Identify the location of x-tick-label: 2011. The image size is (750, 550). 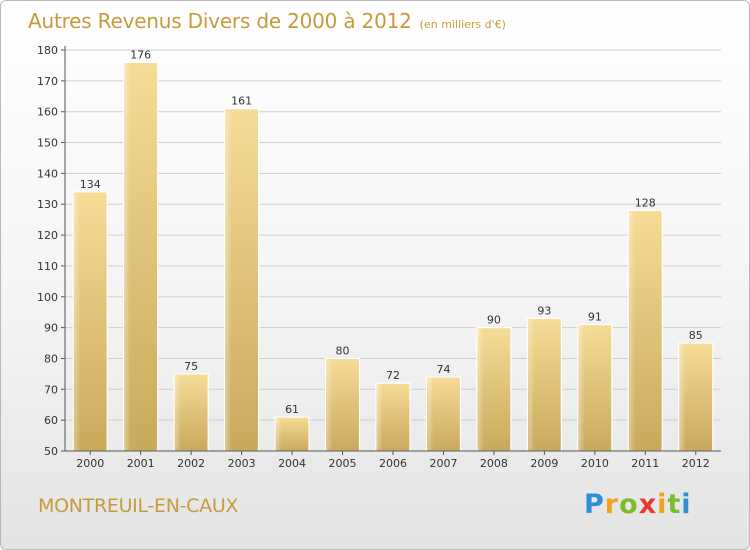
(645, 463).